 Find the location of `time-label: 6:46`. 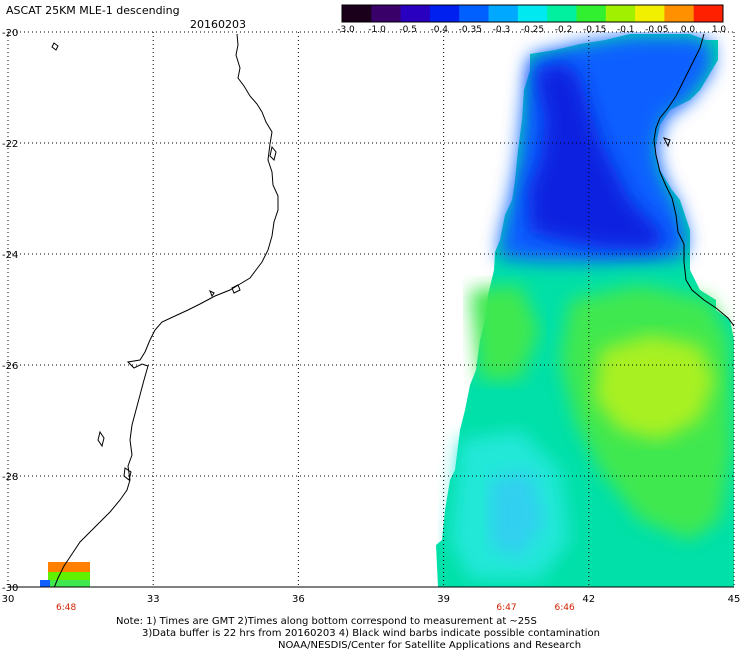

time-label: 6:46 is located at coordinates (564, 608).